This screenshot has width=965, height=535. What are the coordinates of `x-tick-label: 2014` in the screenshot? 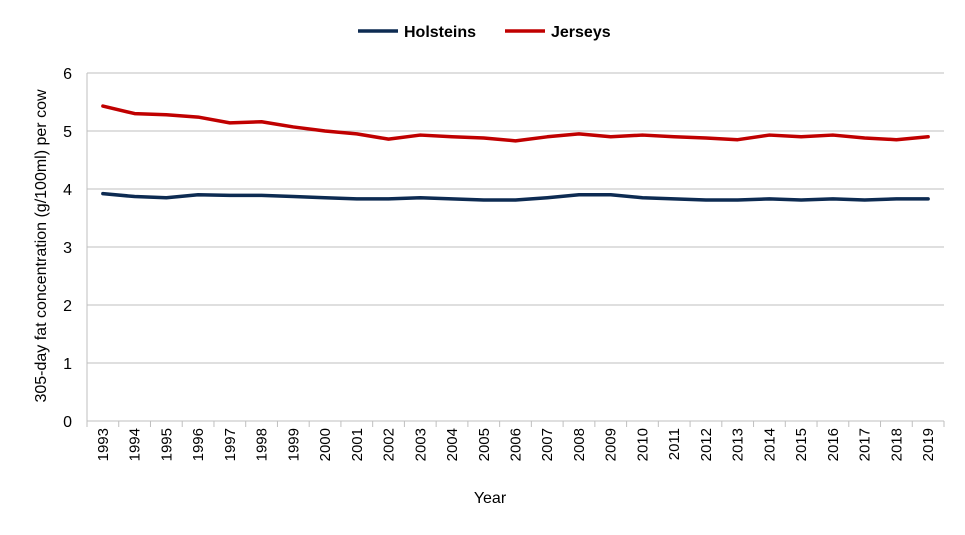 It's located at (769, 444).